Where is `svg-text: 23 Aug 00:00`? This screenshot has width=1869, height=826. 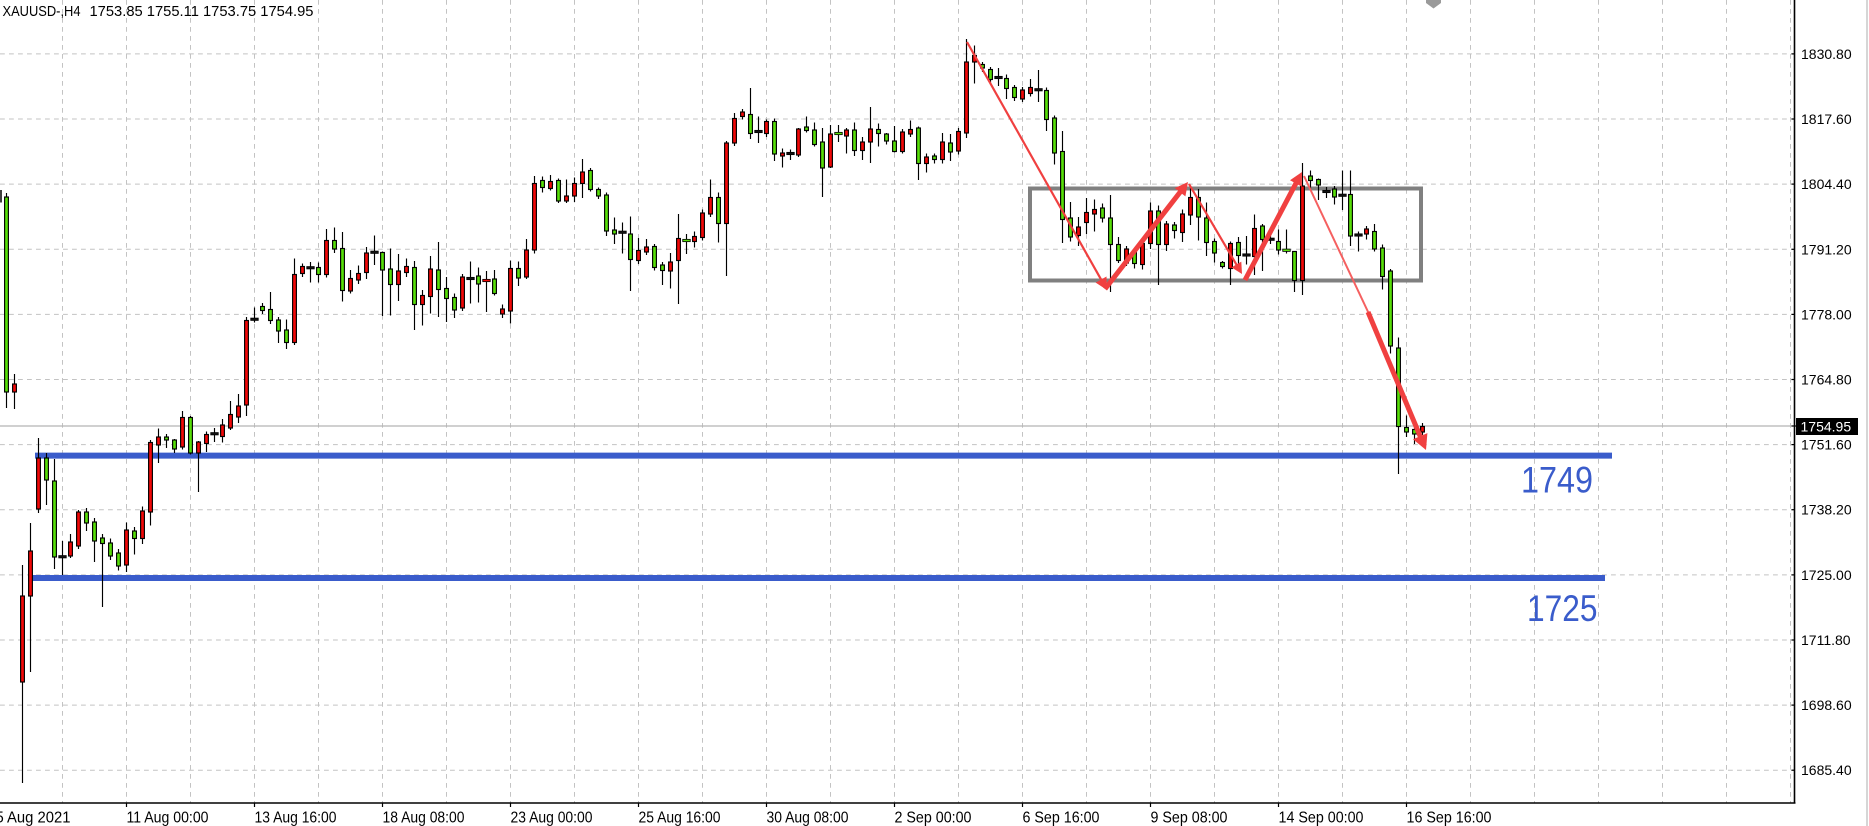 svg-text: 23 Aug 00:00 is located at coordinates (552, 818).